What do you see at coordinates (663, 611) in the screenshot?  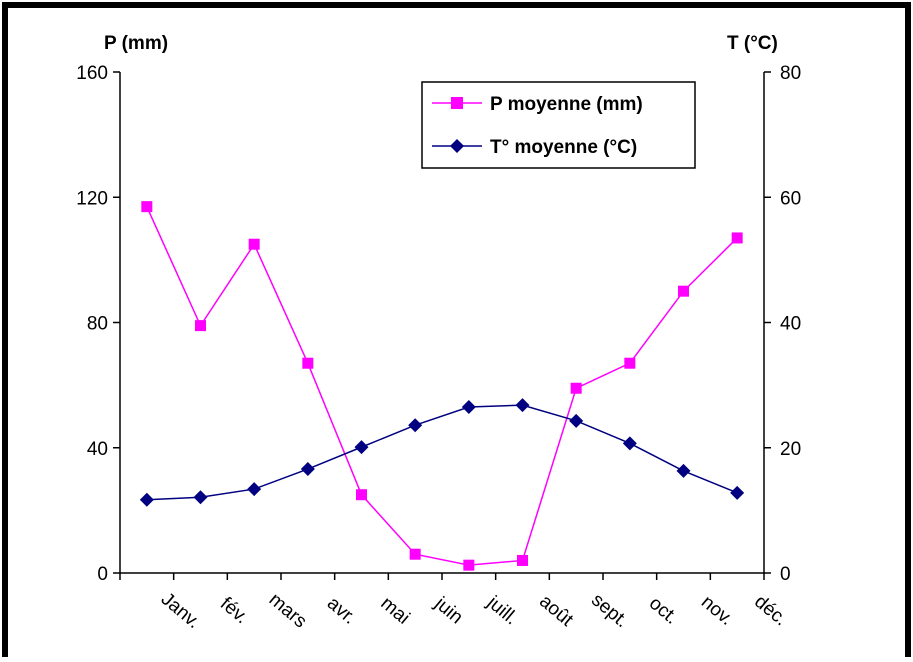 I see `month-label: oct.` at bounding box center [663, 611].